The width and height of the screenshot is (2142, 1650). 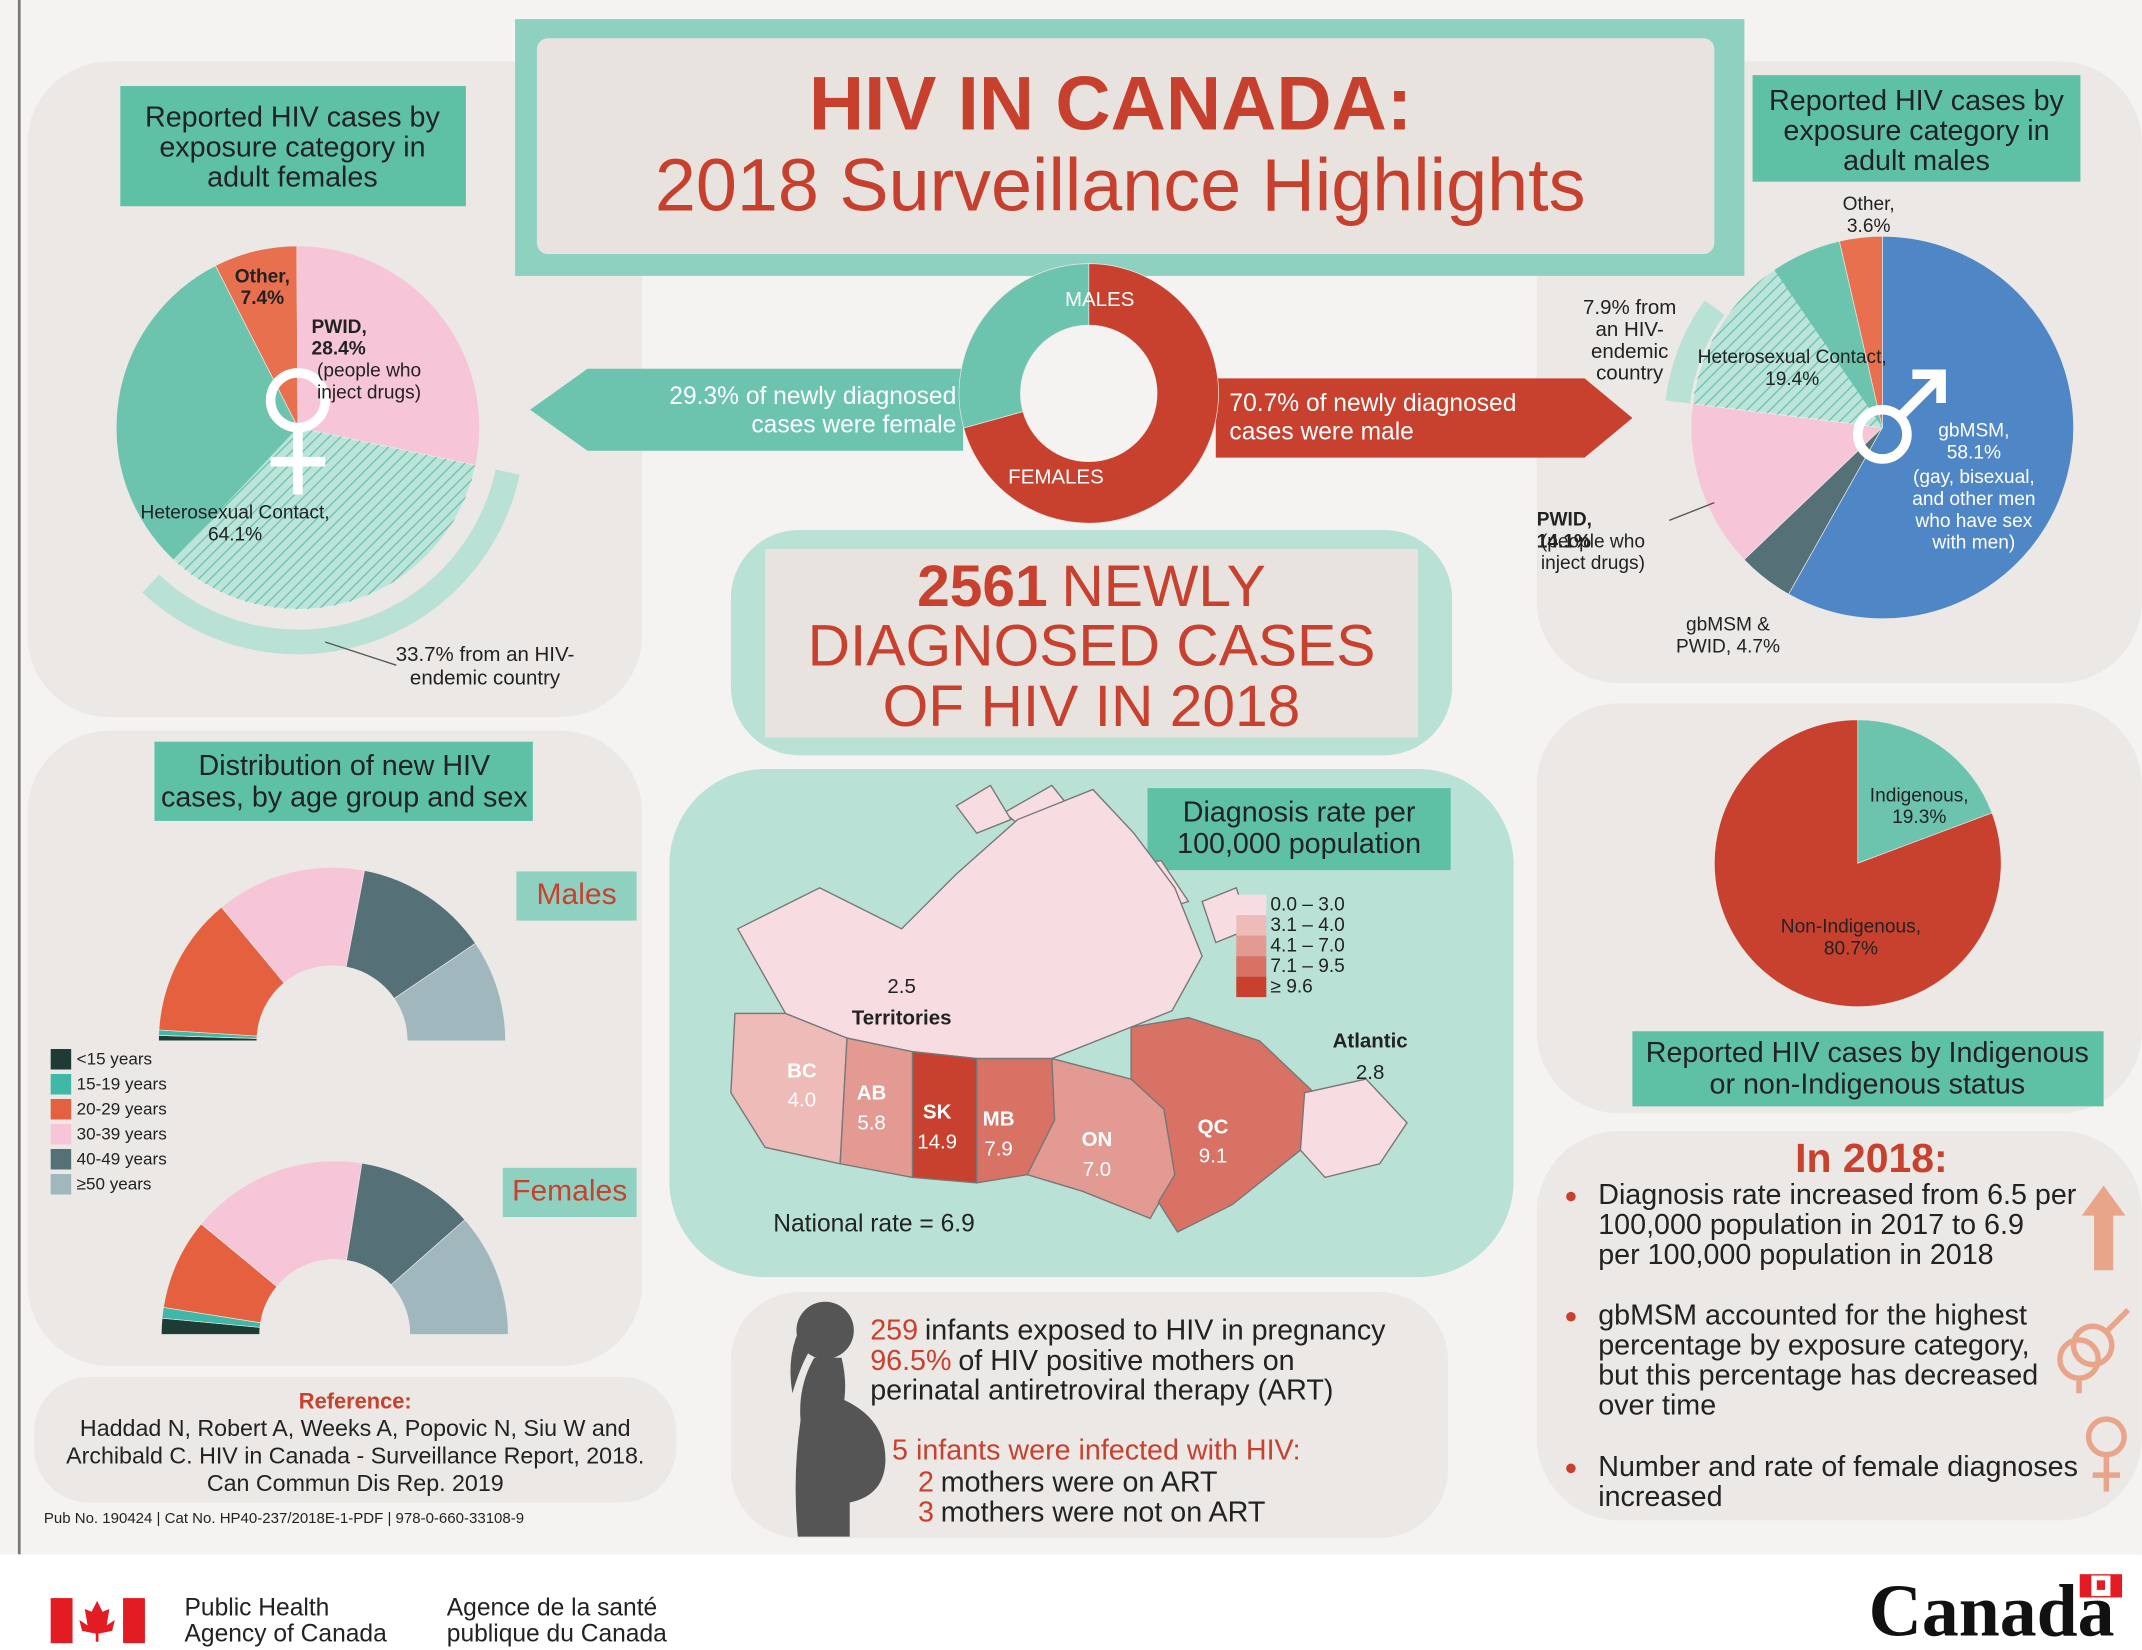 I want to click on male-symbol, so click(x=1899, y=416).